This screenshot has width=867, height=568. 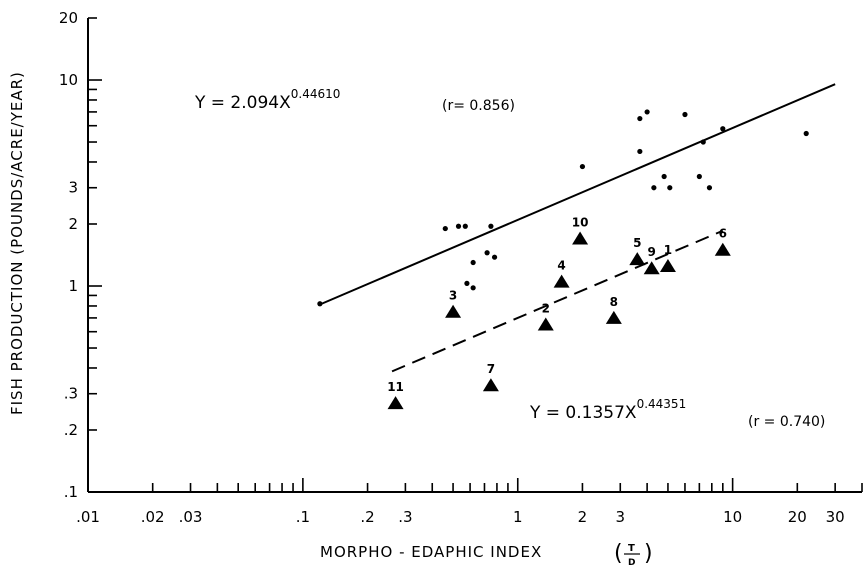 What do you see at coordinates (491, 369) in the screenshot?
I see `triangle-point-label: 7` at bounding box center [491, 369].